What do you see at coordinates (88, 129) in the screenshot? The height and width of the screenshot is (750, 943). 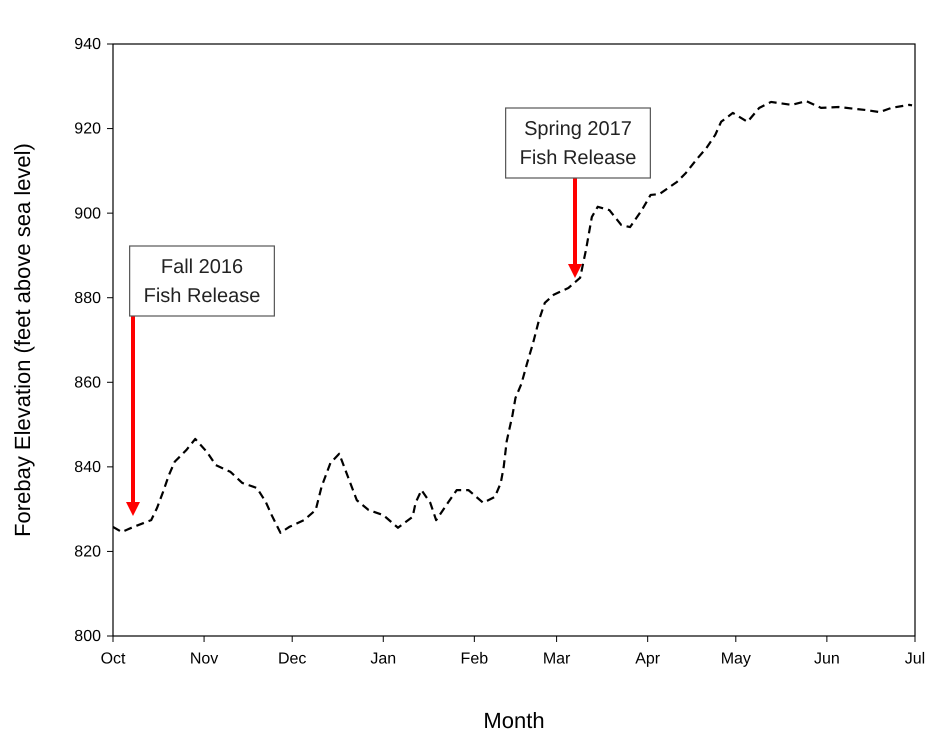 I see `y-tick-label: 920` at bounding box center [88, 129].